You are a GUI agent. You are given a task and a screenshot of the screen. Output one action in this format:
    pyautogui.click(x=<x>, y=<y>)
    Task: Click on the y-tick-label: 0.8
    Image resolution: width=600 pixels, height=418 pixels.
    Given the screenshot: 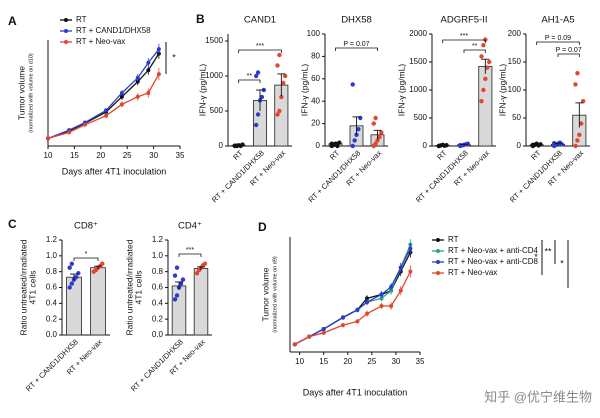 What is the action you would take?
    pyautogui.click(x=158, y=271)
    